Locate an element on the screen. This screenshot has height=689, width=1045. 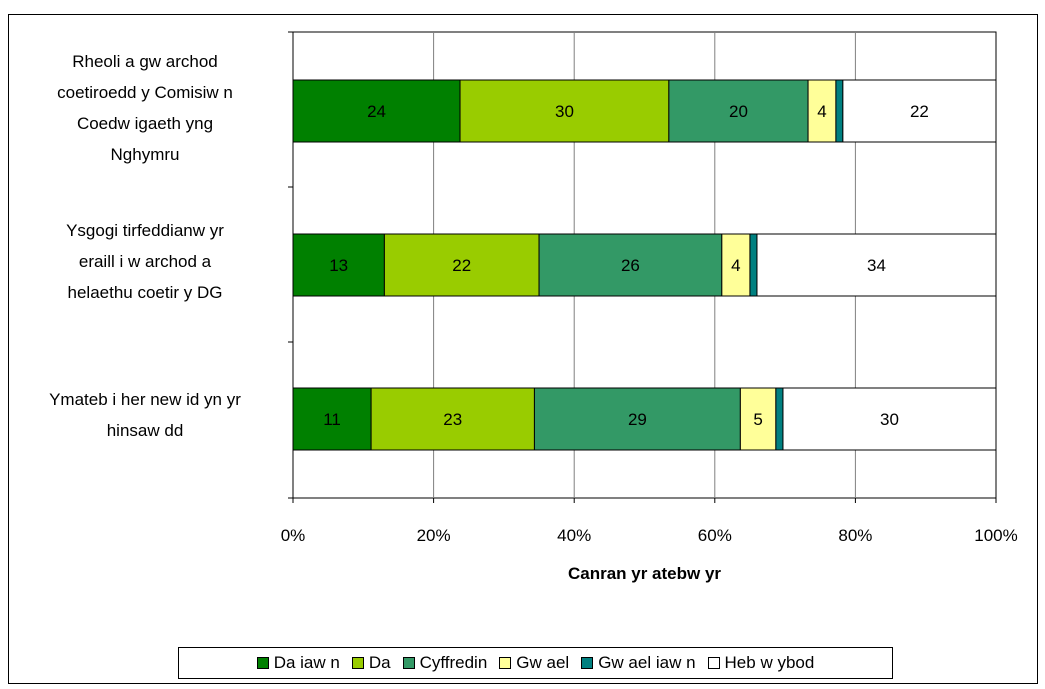
legend-label: Heb w ybod is located at coordinates (769, 662).